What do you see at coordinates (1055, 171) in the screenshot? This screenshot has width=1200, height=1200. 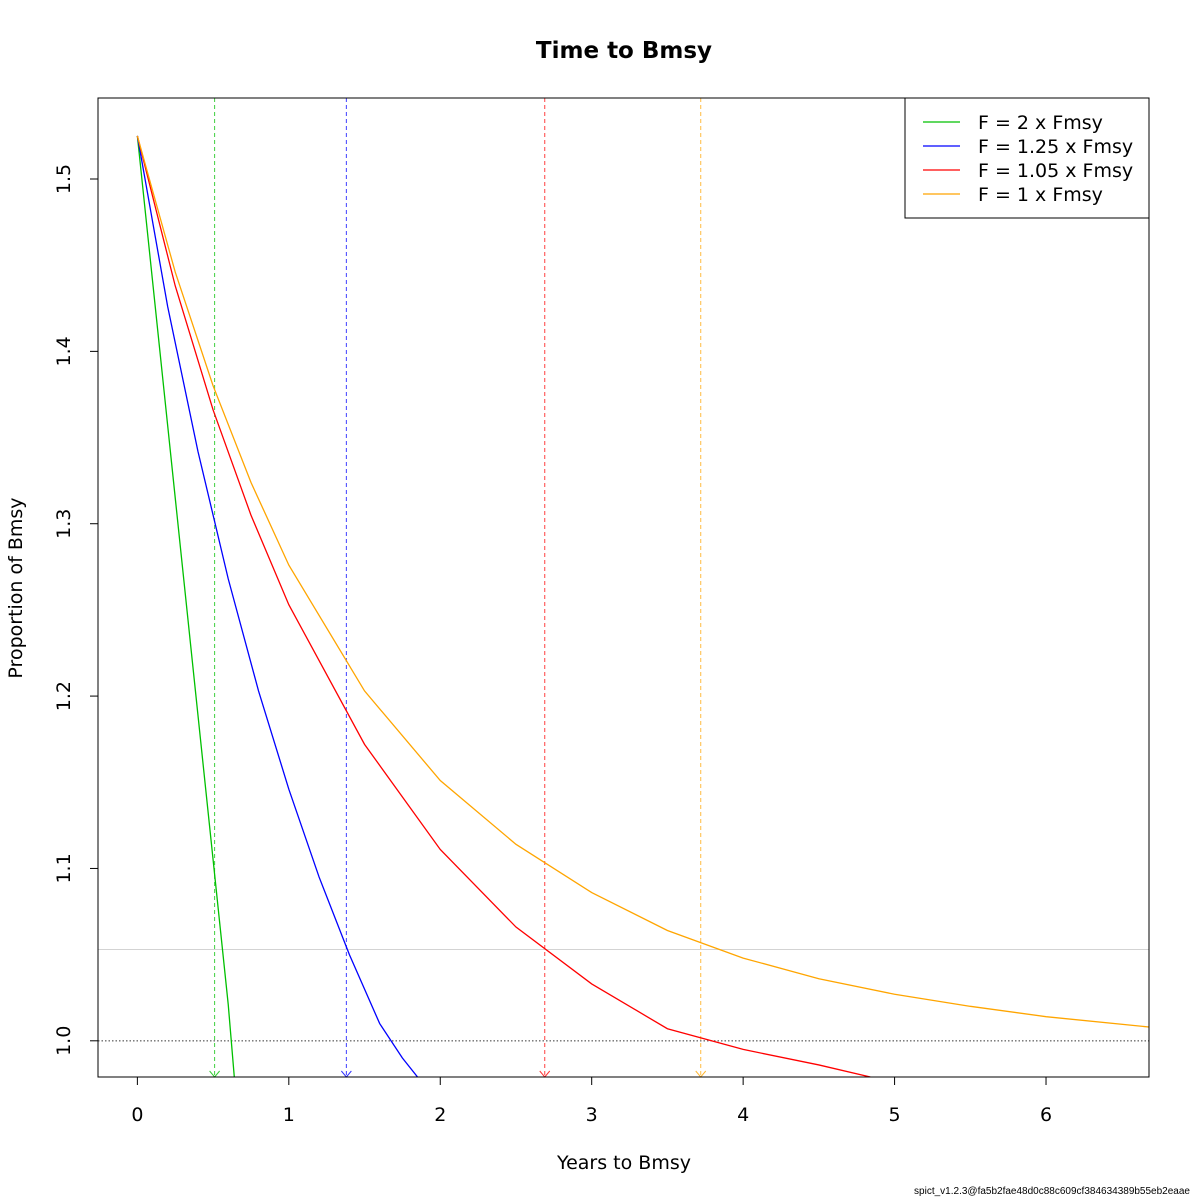 I see `legend-label-f-1-05-x-fmsy: F = 1.05 x Fmsy` at bounding box center [1055, 171].